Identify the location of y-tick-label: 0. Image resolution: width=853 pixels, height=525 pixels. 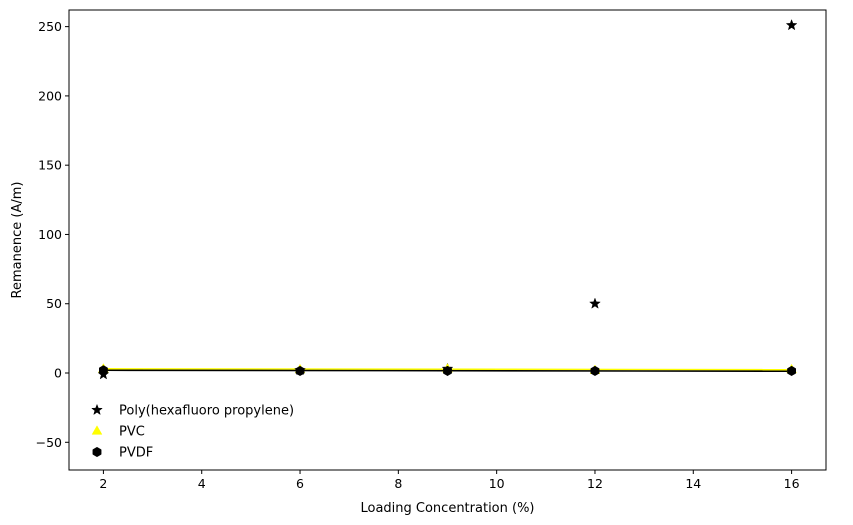
(58, 373).